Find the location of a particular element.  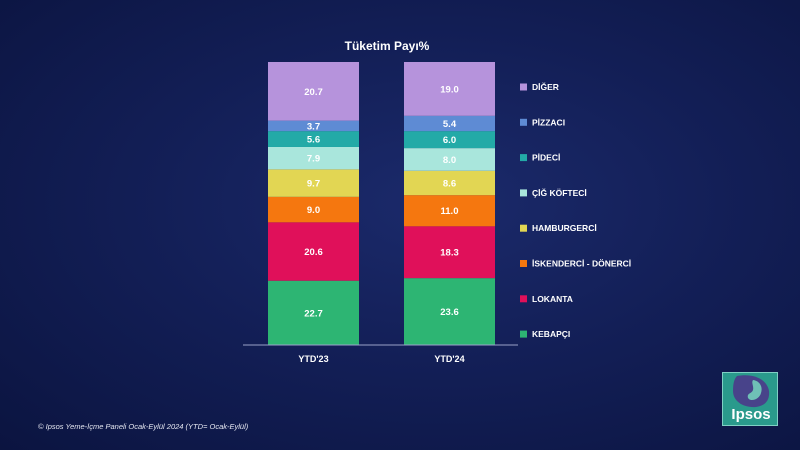

data-label-iskenderci-donerci-1: 9.0 is located at coordinates (313, 210).